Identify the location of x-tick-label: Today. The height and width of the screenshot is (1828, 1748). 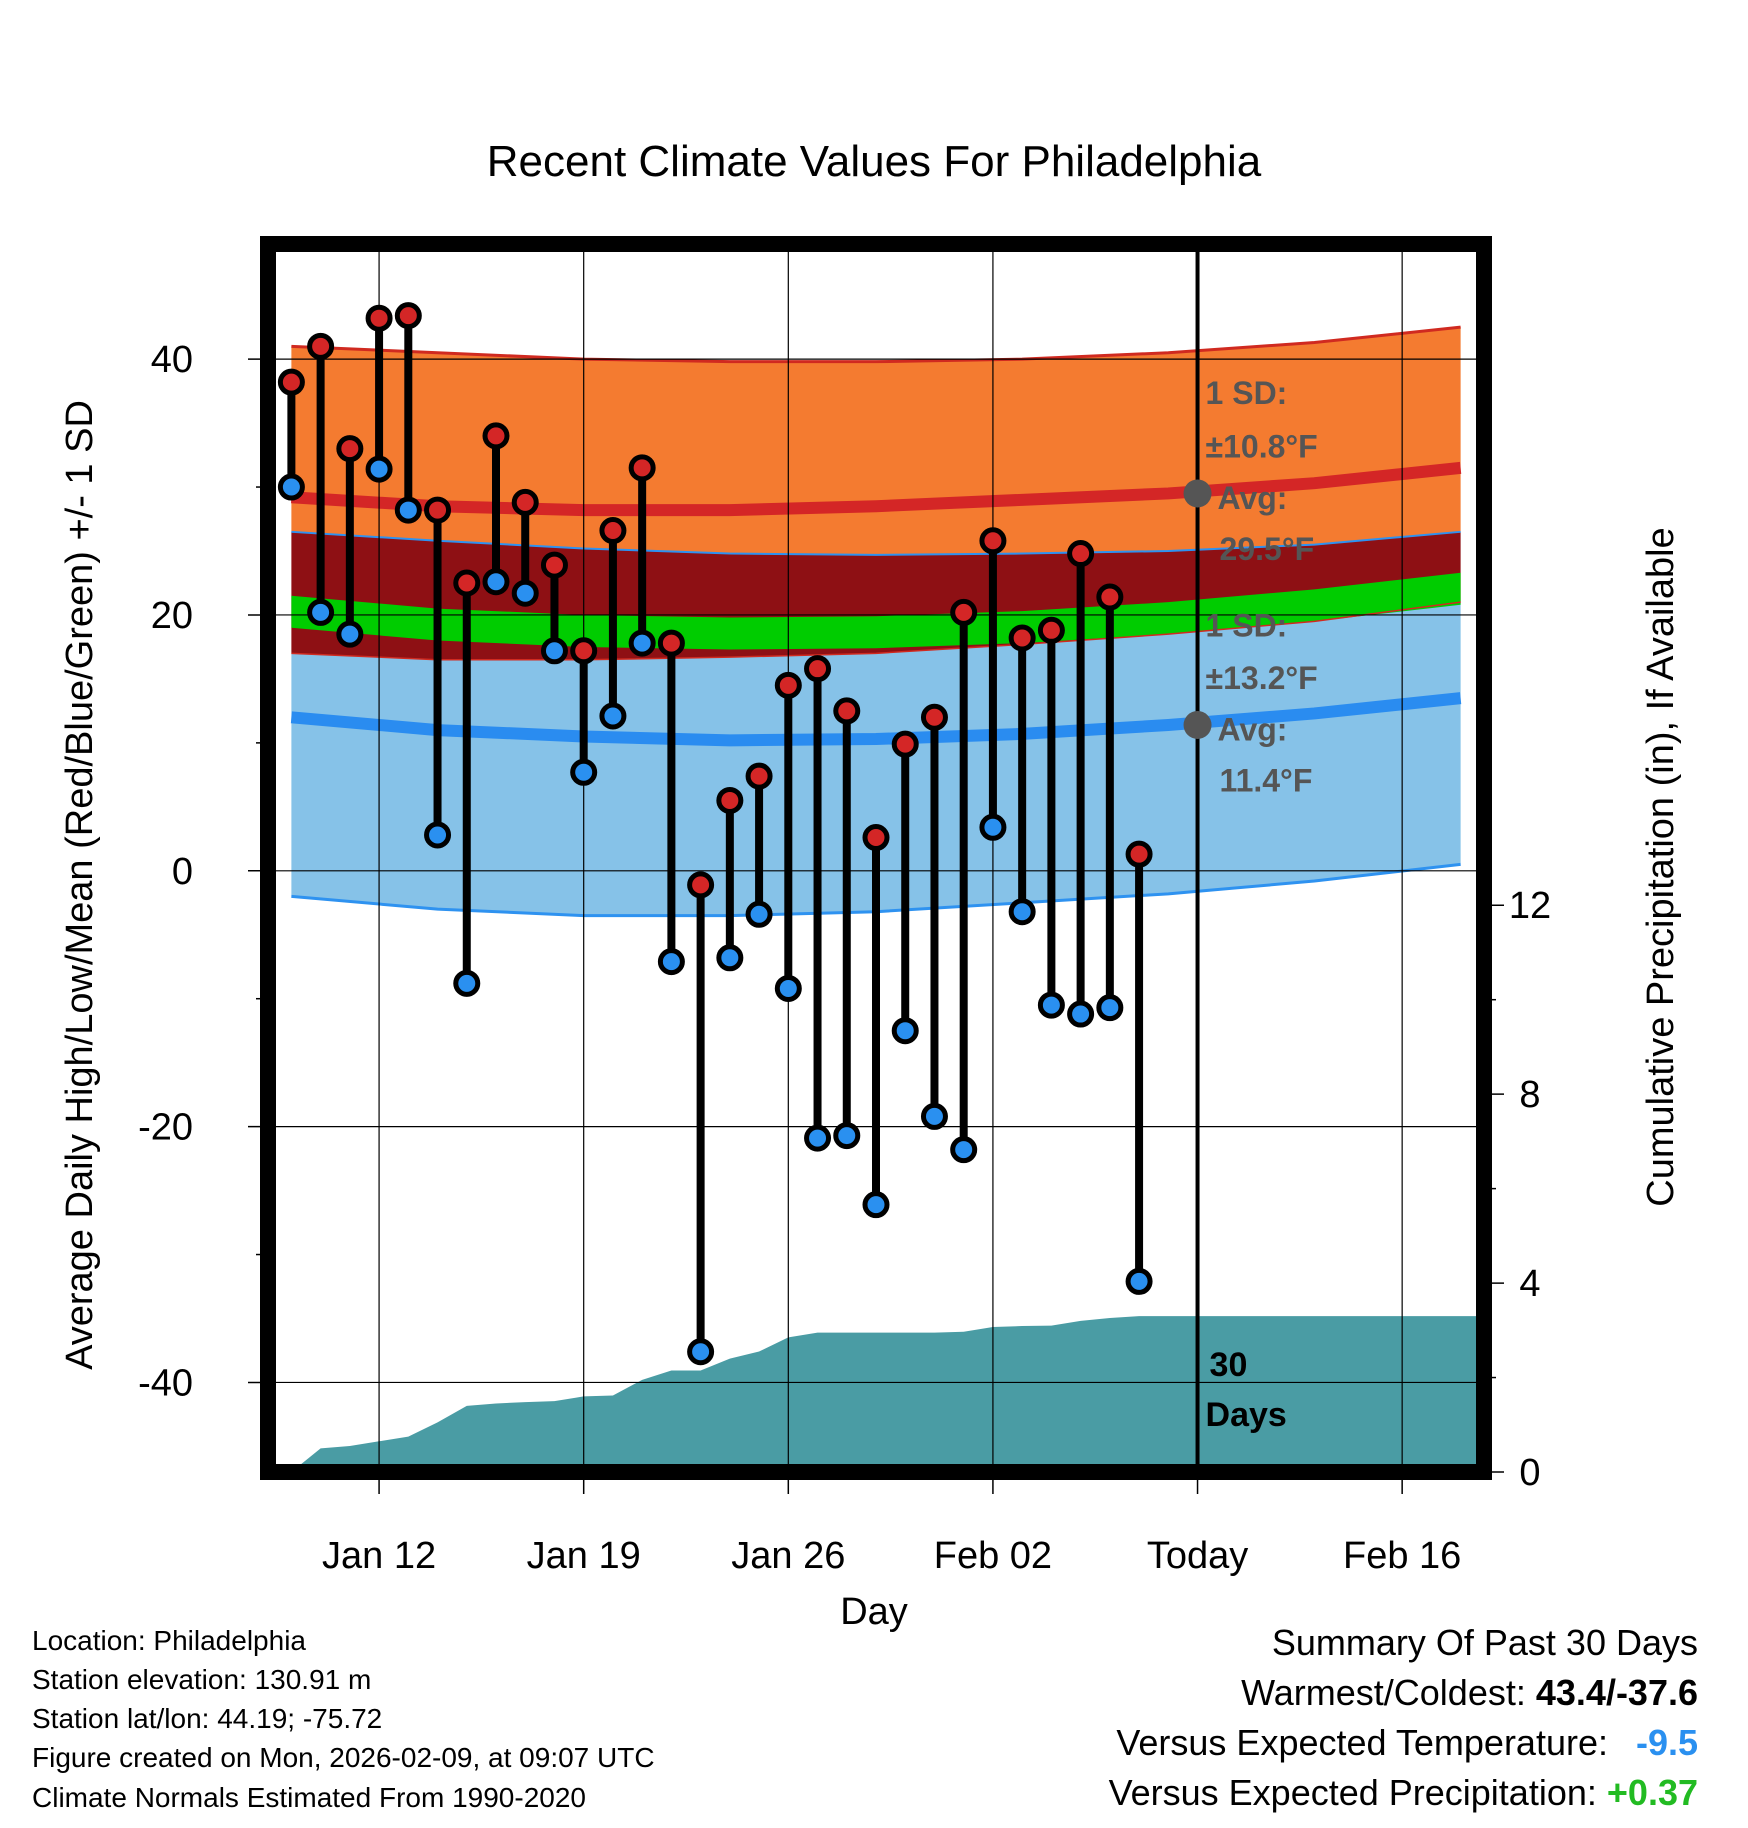
(1197, 1556).